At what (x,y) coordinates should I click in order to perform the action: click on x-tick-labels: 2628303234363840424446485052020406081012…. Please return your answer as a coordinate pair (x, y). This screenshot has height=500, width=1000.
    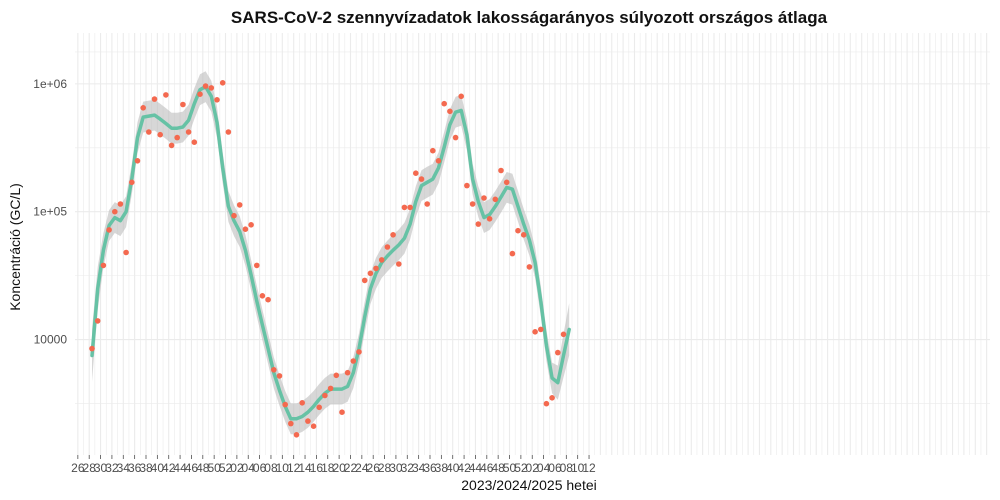
    Looking at the image, I should click on (333, 465).